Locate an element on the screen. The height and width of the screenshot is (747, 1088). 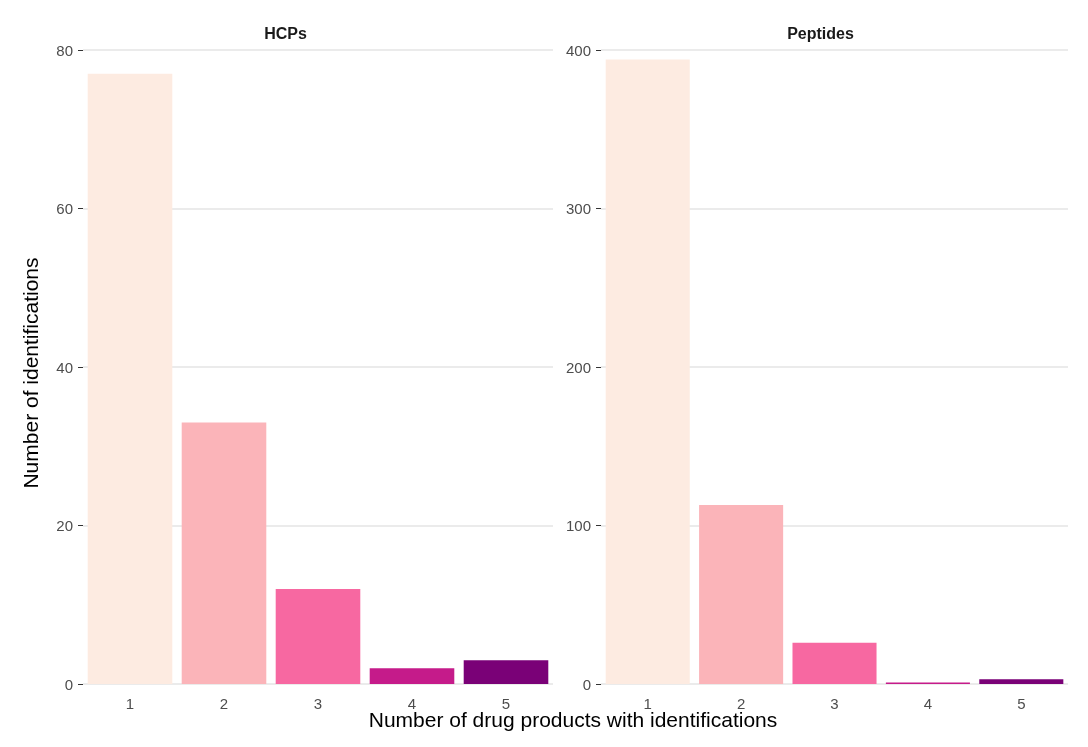
chart-title: Peptides is located at coordinates (820, 33).